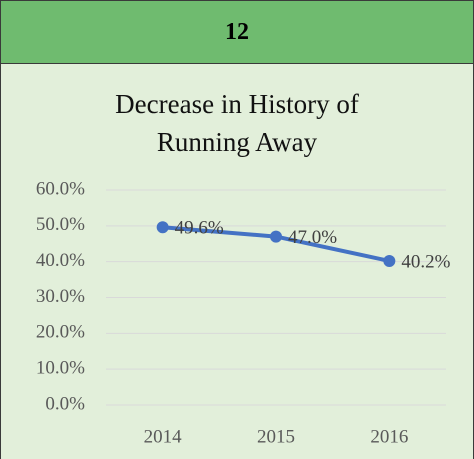 This screenshot has width=474, height=459. Describe the element at coordinates (60, 296) in the screenshot. I see `y-tick-label: 30.0%` at that location.